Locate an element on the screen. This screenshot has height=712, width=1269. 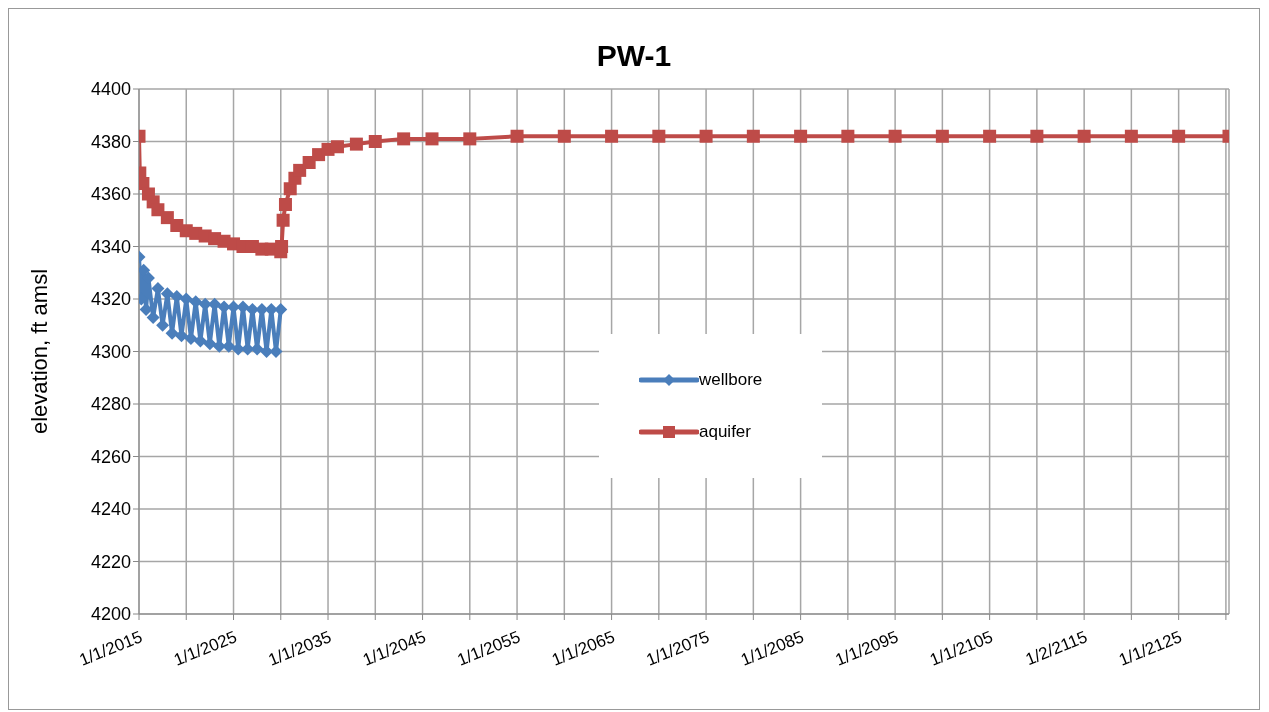
y-tick-label: 4240 is located at coordinates (110, 509).